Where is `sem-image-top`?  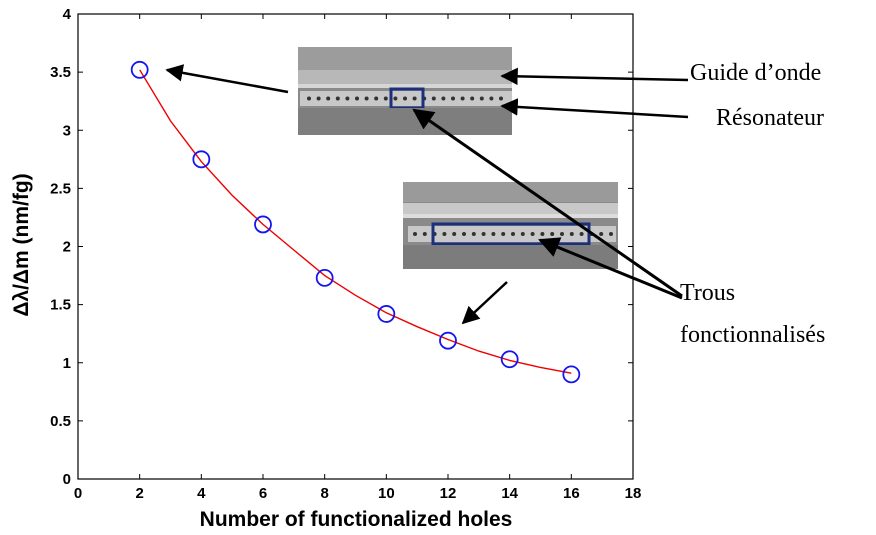
sem-image-top is located at coordinates (405, 91).